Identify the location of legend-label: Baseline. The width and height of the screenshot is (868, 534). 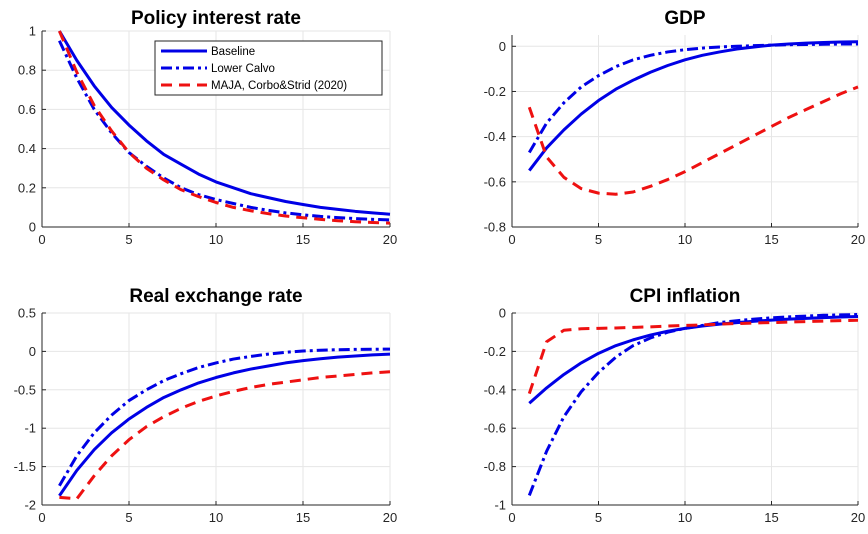
(233, 52).